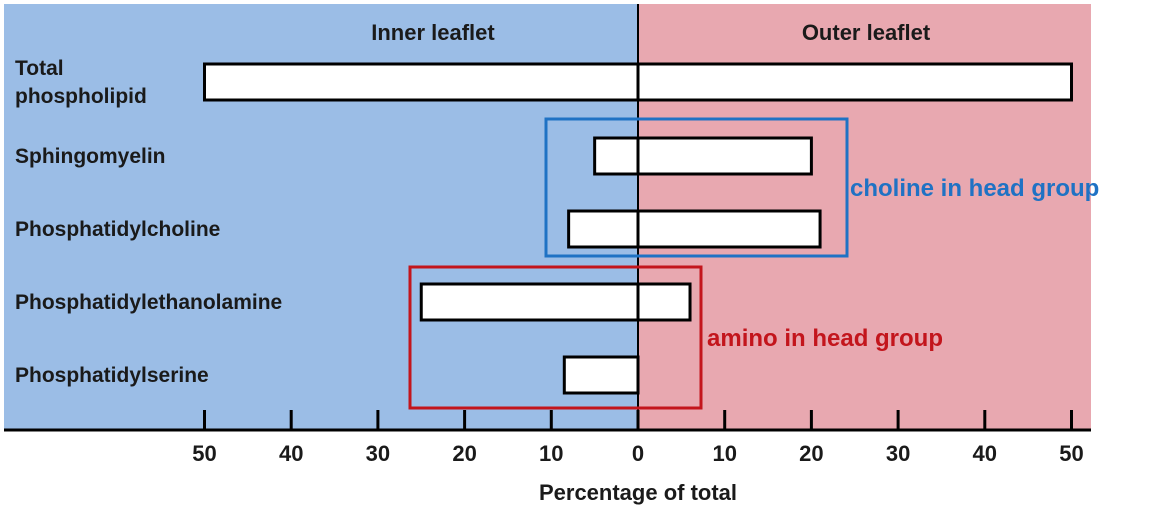  I want to click on category-label: Sphingomyelin, so click(90, 156).